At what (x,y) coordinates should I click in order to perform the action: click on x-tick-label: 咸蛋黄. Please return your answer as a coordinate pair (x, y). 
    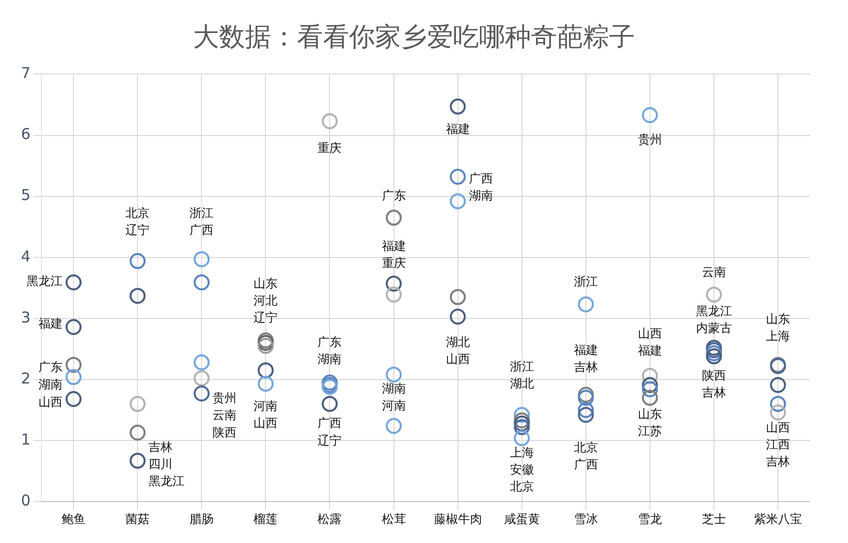
    Looking at the image, I should click on (522, 519).